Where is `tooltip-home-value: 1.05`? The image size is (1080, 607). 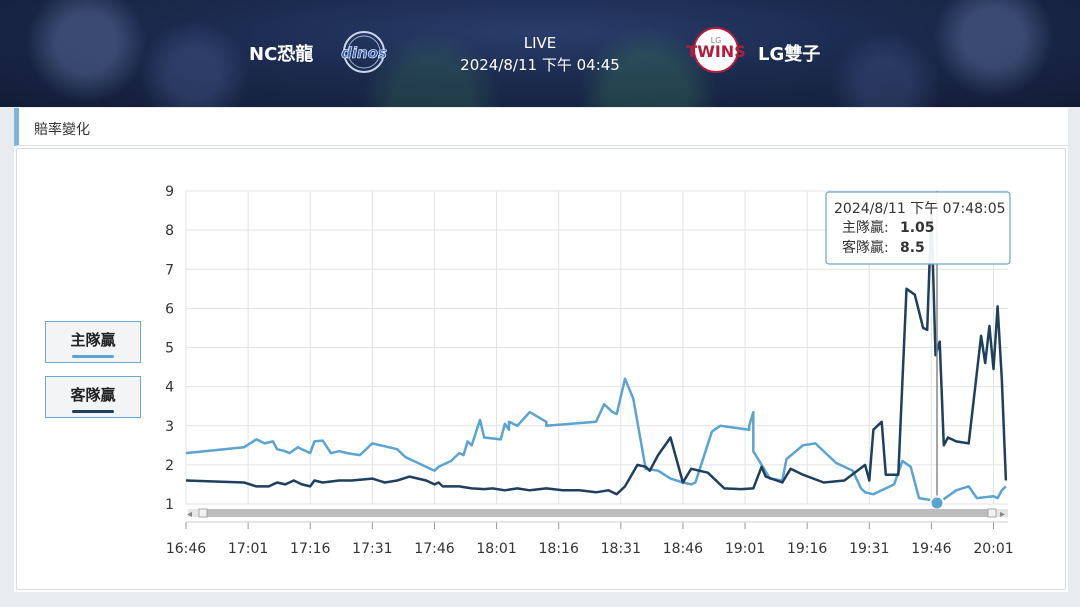
tooltip-home-value: 1.05 is located at coordinates (917, 228).